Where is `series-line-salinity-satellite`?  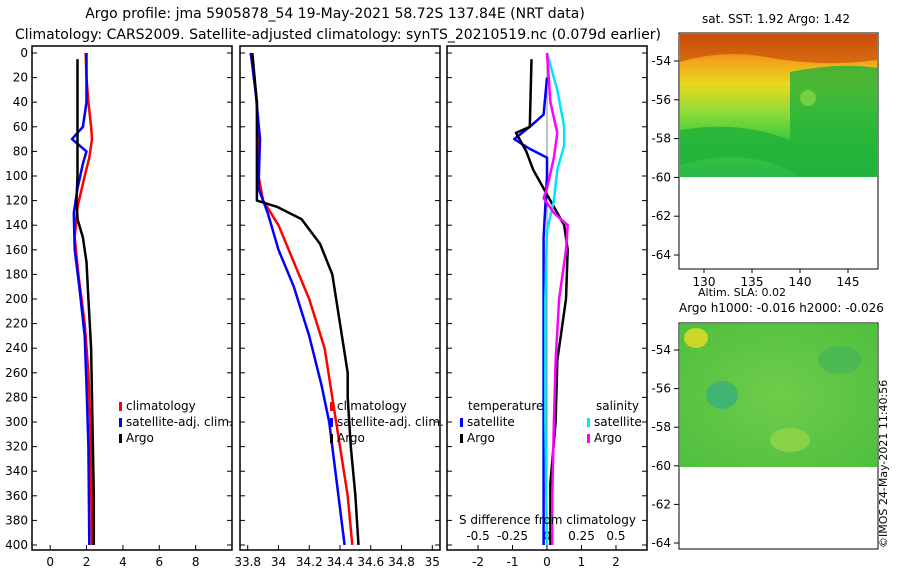 series-line-salinity-satellite is located at coordinates (555, 299).